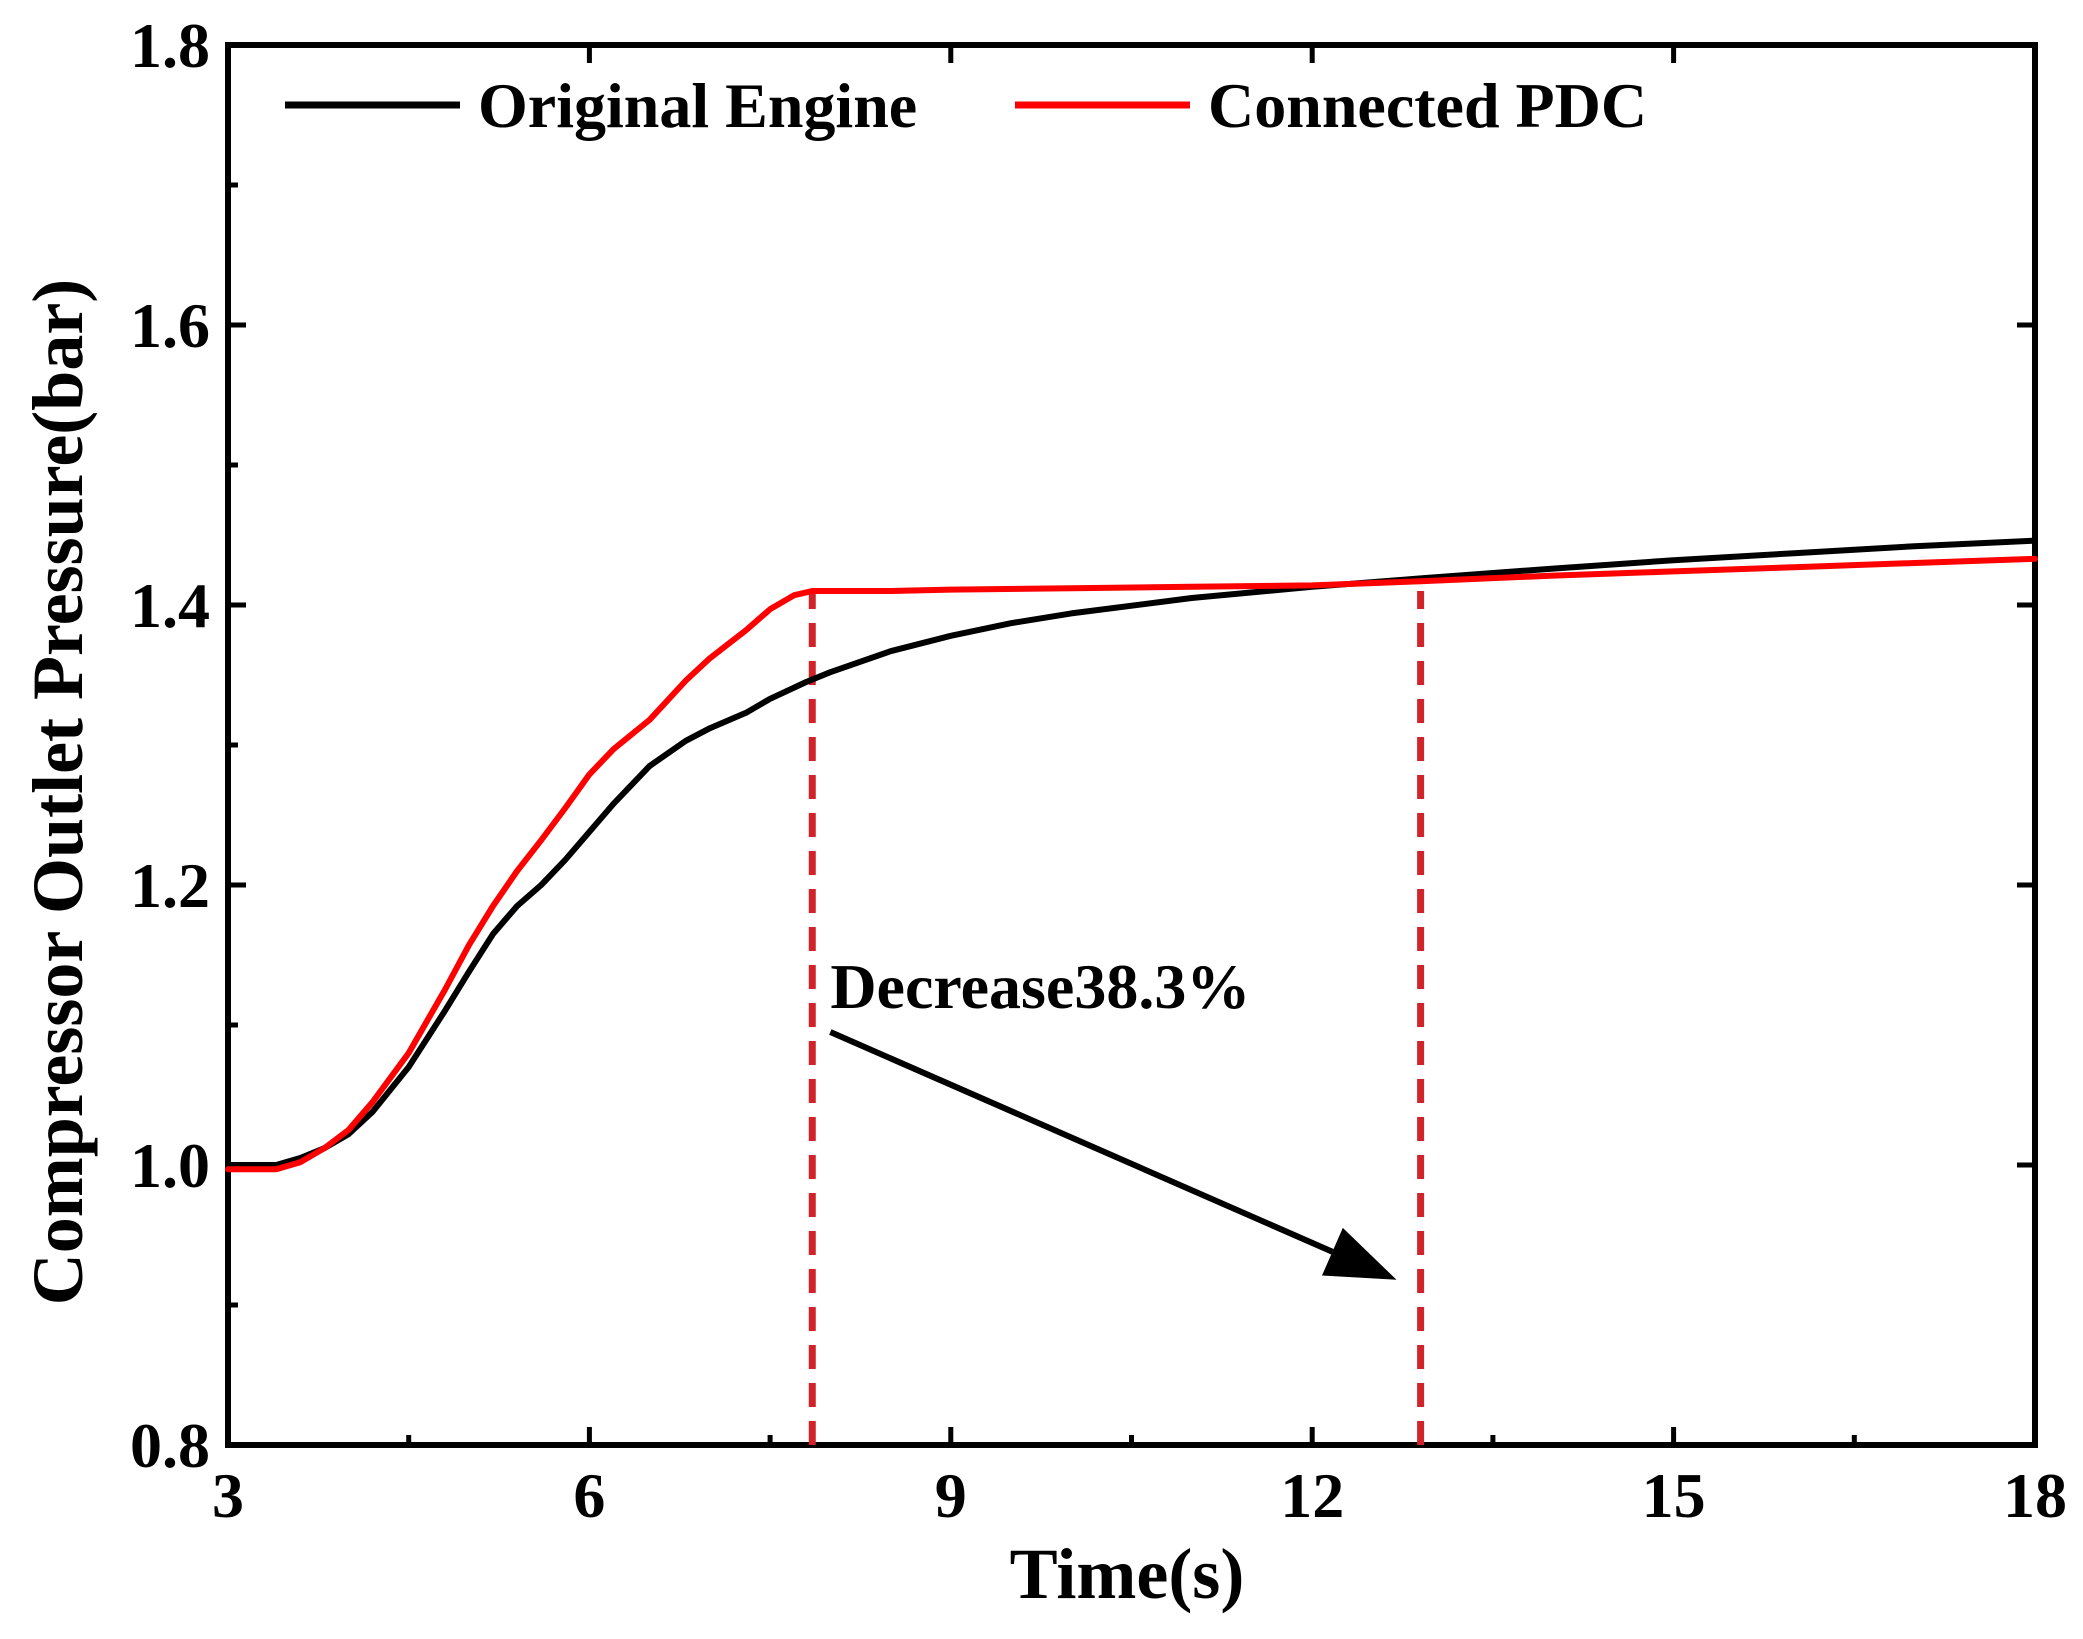 Image resolution: width=2083 pixels, height=1639 pixels. What do you see at coordinates (2035, 1495) in the screenshot?
I see `x-tick-label: 18` at bounding box center [2035, 1495].